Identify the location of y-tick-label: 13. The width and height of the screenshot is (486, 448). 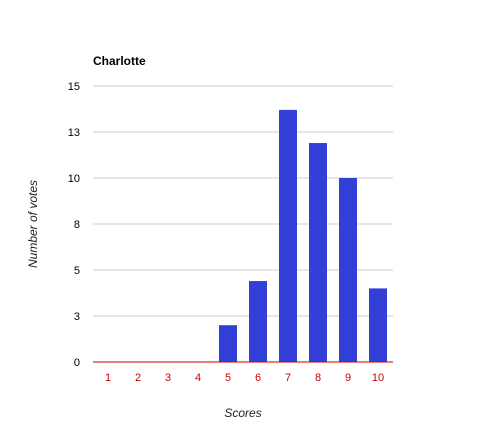
(74, 133).